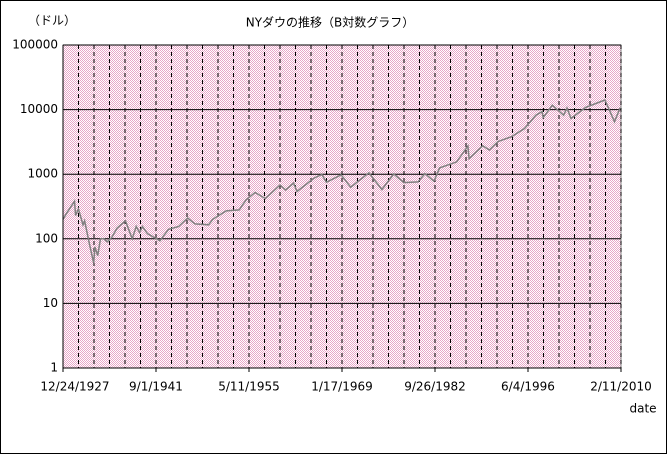 Image resolution: width=667 pixels, height=454 pixels. What do you see at coordinates (54, 368) in the screenshot?
I see `y-tick-label: 1` at bounding box center [54, 368].